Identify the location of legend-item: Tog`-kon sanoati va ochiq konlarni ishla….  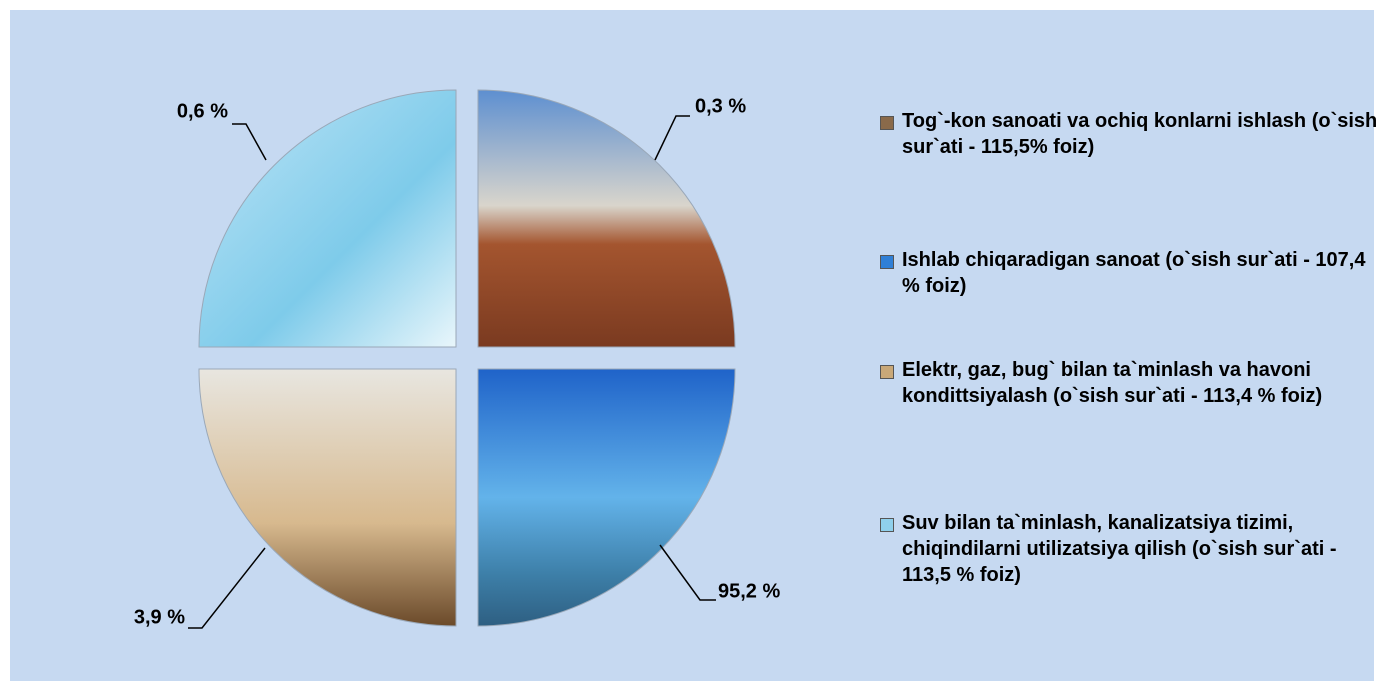
(1129, 134).